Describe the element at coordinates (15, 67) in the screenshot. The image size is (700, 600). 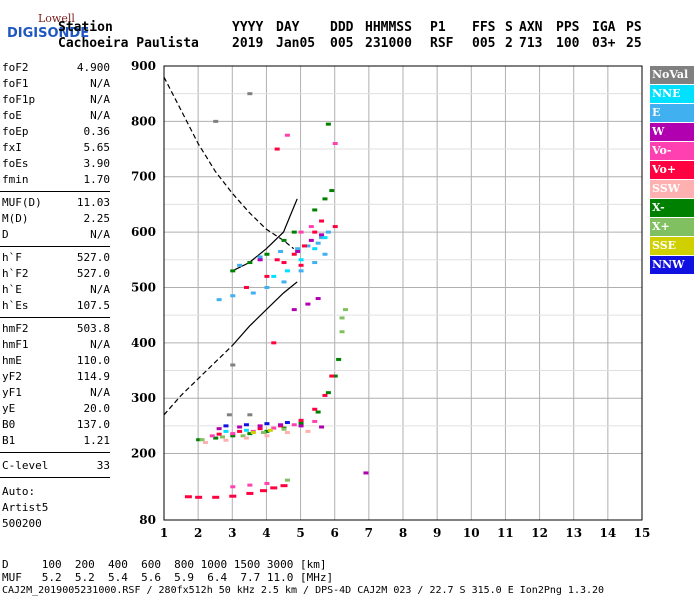
I see `param-key: foF2` at that location.